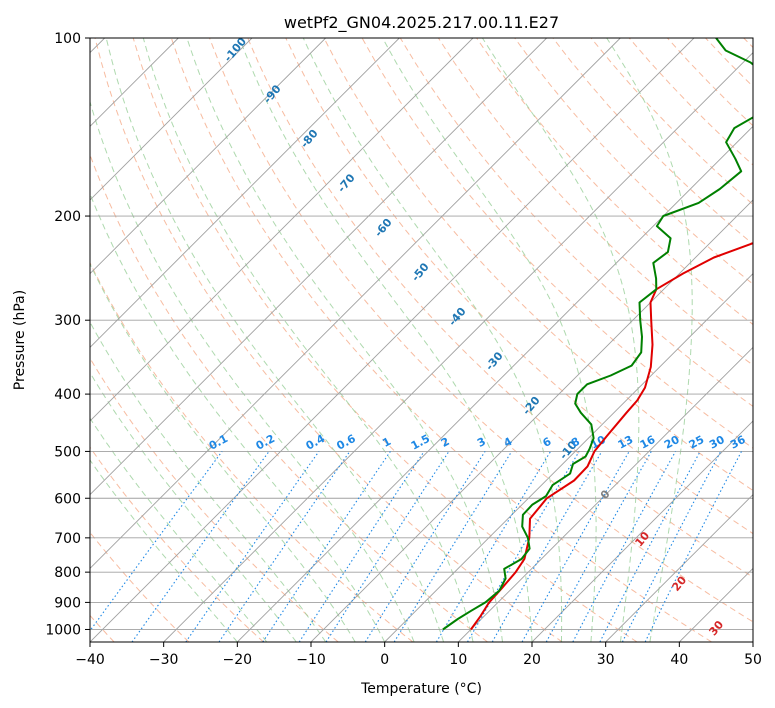 The height and width of the screenshot is (708, 775). Describe the element at coordinates (90, 660) in the screenshot. I see `x-tick-label: −40` at that location.